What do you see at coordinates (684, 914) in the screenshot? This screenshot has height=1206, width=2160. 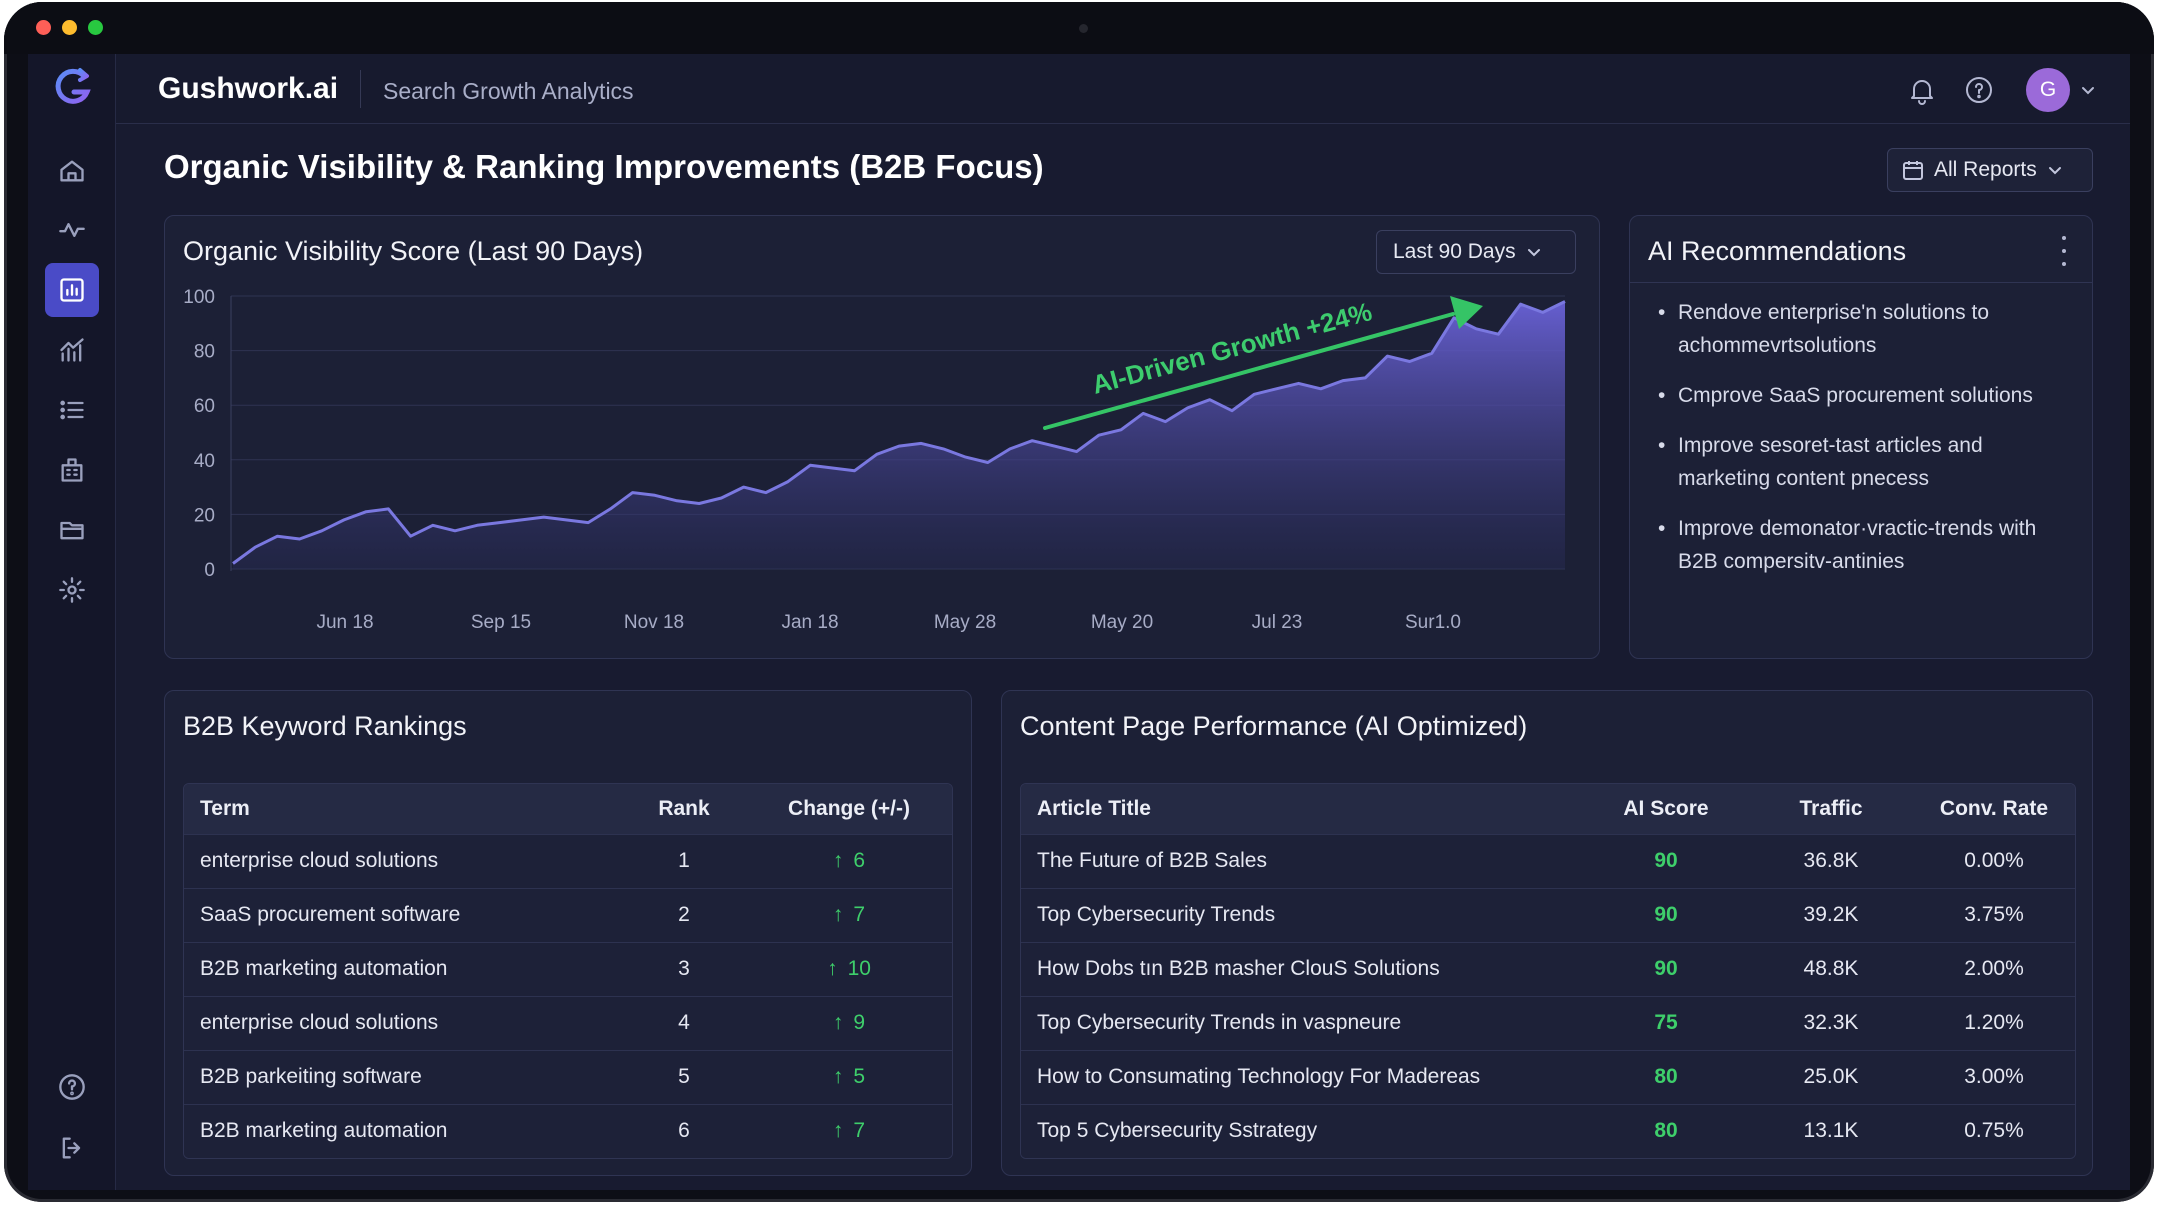 I see `keyword-rank: 2` at bounding box center [684, 914].